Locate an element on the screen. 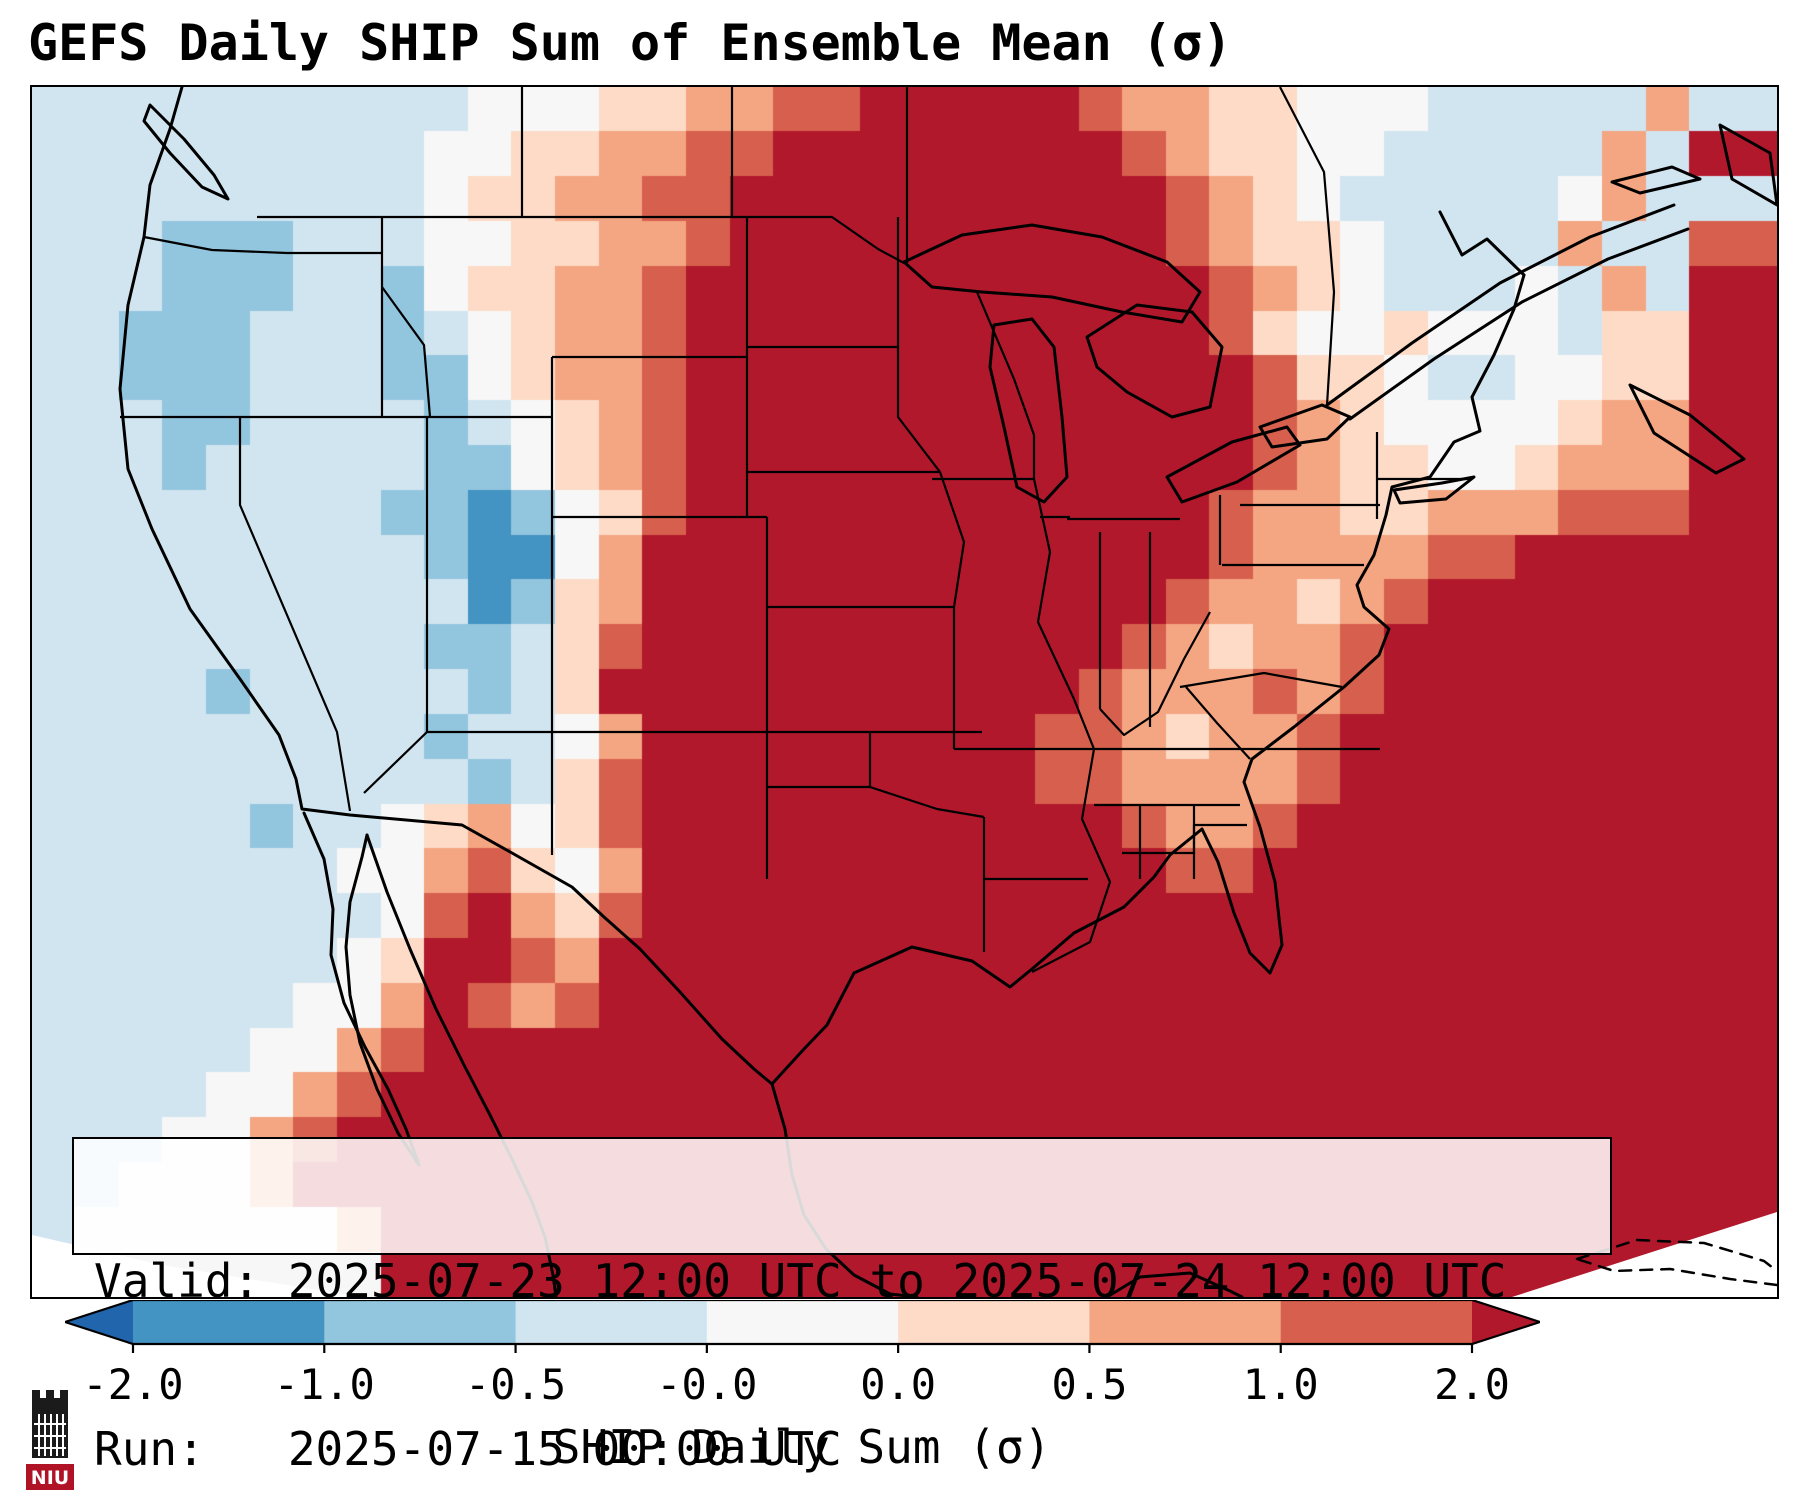 The width and height of the screenshot is (1803, 1506). niu-text: NIU is located at coordinates (50, 1478).